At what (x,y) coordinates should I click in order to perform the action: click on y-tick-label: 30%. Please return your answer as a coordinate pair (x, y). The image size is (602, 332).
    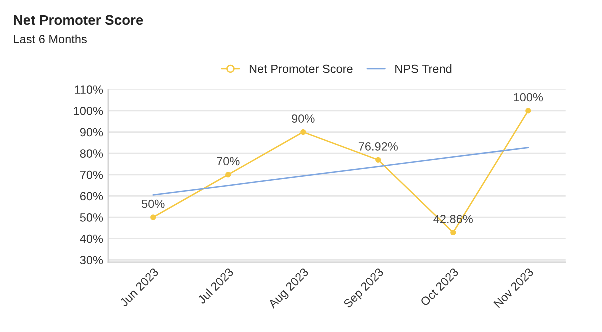
    Looking at the image, I should click on (92, 260).